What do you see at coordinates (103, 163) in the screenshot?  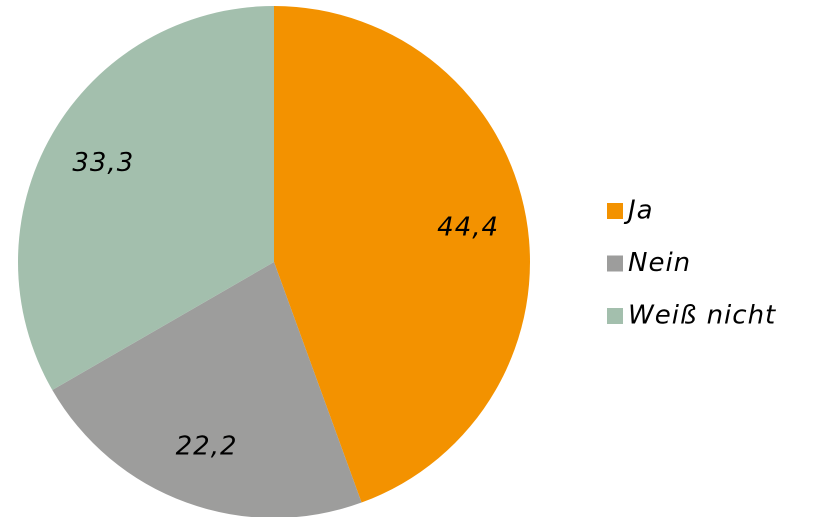 I see `data-label: 33,3` at bounding box center [103, 163].